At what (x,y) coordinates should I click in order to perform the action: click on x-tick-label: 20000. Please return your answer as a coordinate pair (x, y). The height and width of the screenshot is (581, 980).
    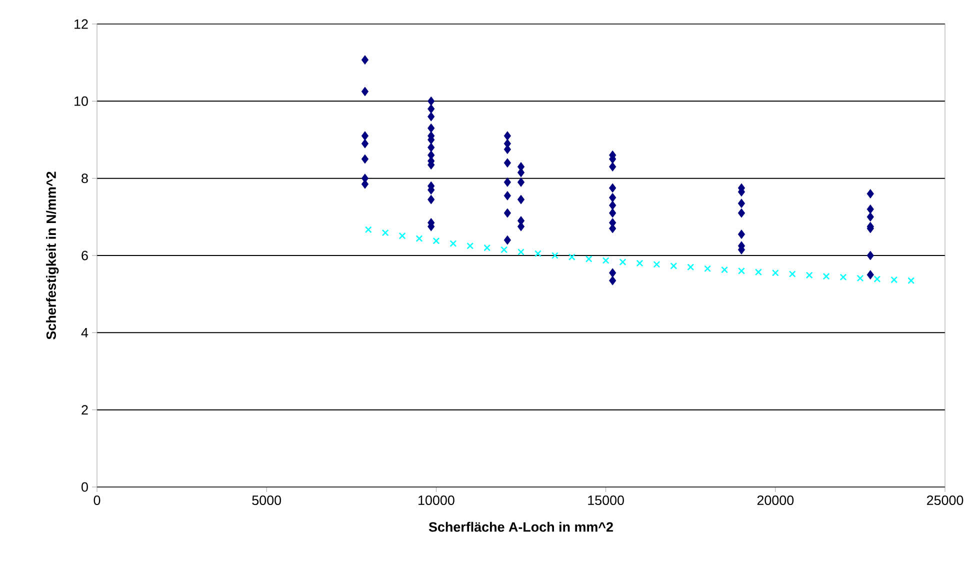
    Looking at the image, I should click on (775, 501).